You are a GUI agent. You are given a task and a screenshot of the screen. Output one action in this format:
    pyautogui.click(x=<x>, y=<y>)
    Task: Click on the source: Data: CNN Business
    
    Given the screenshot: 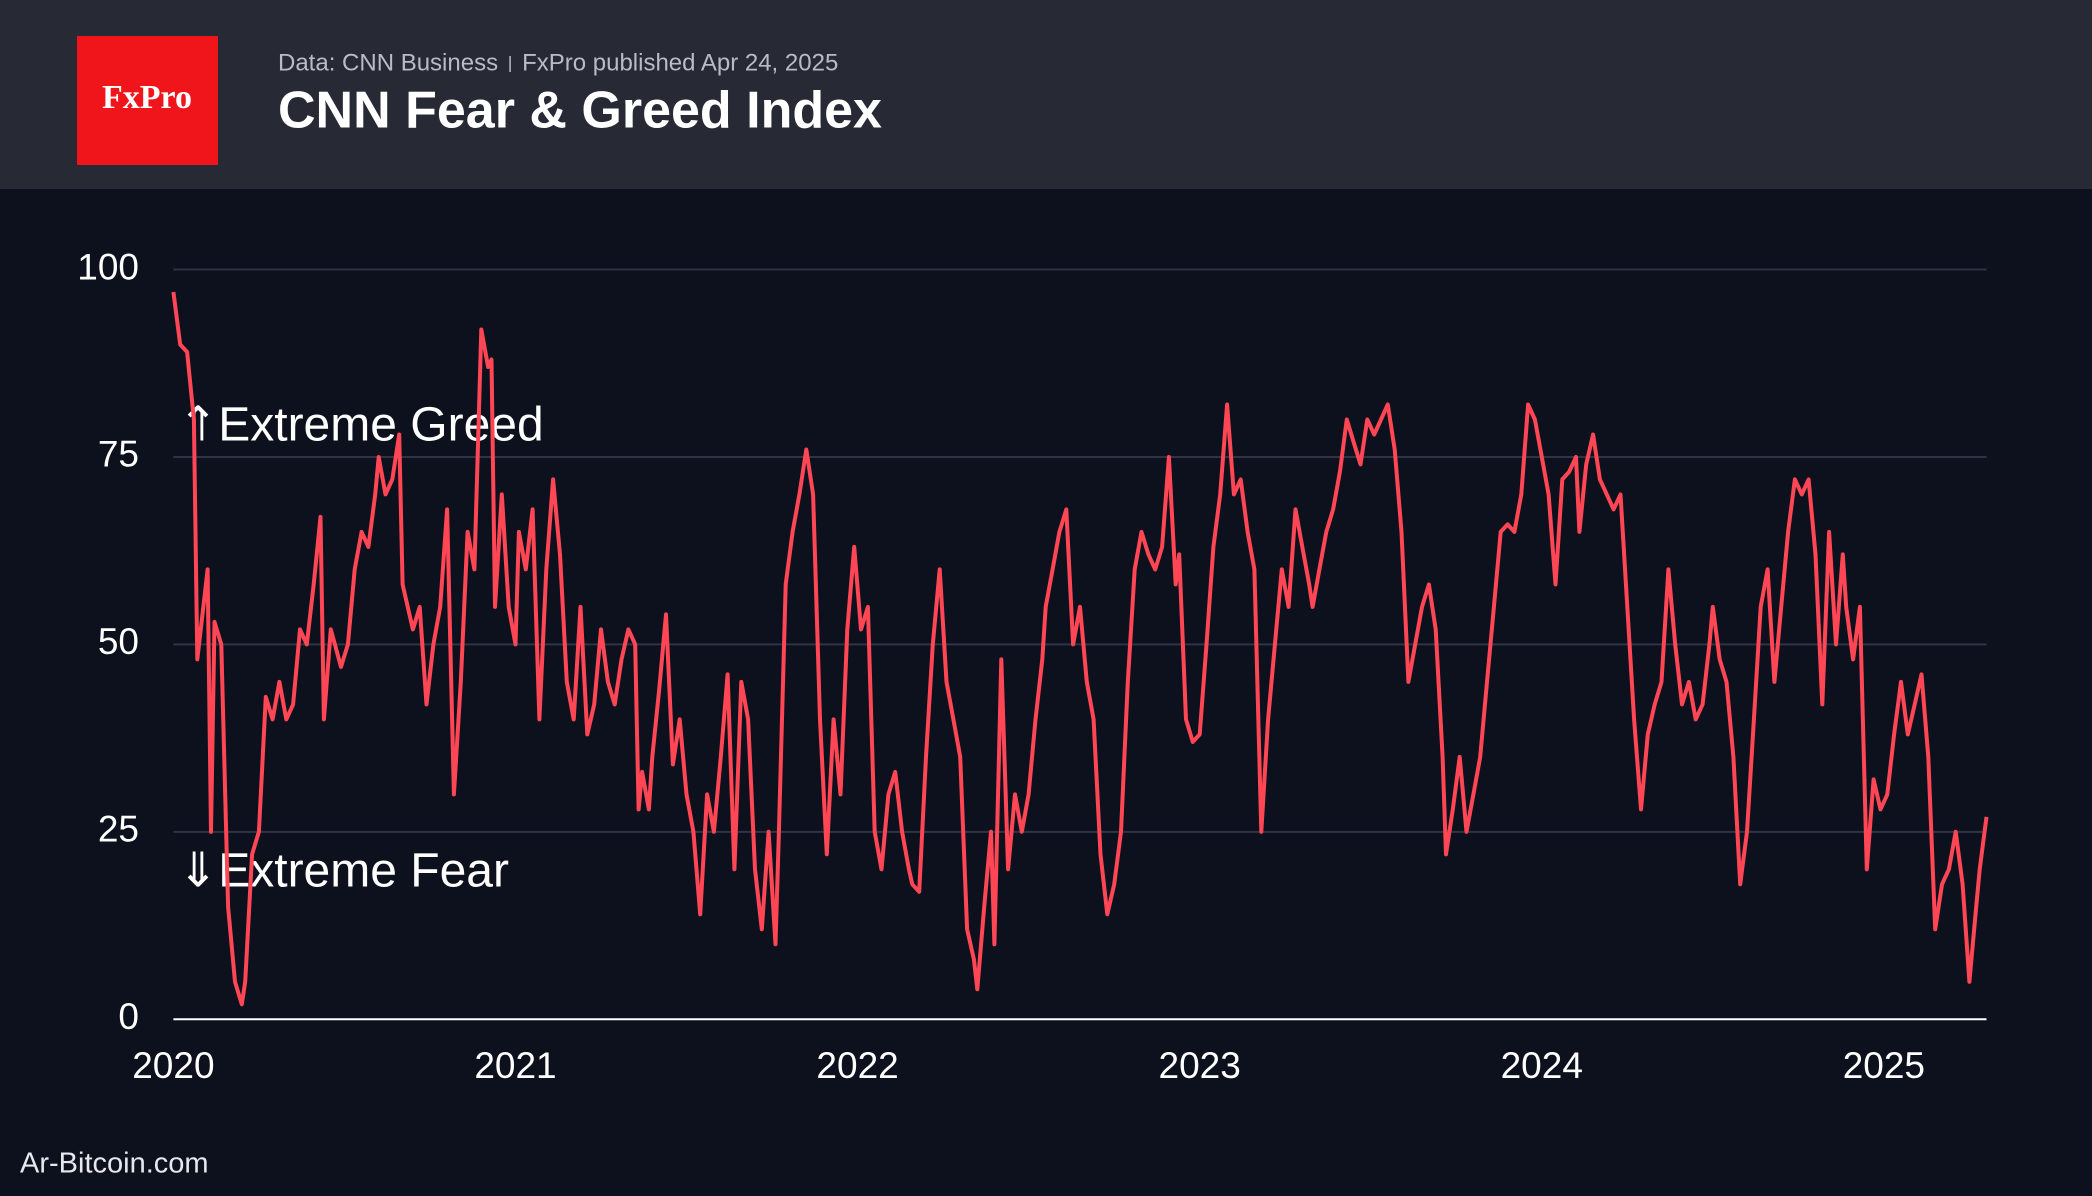 What is the action you would take?
    pyautogui.click(x=388, y=62)
    